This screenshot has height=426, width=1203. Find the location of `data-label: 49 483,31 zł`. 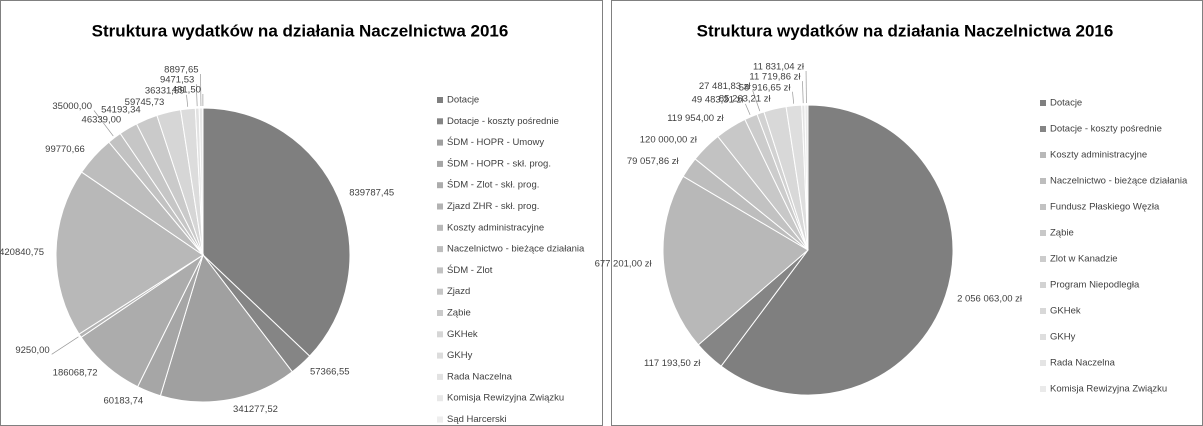

data-label: 49 483,31 zł is located at coordinates (718, 99).